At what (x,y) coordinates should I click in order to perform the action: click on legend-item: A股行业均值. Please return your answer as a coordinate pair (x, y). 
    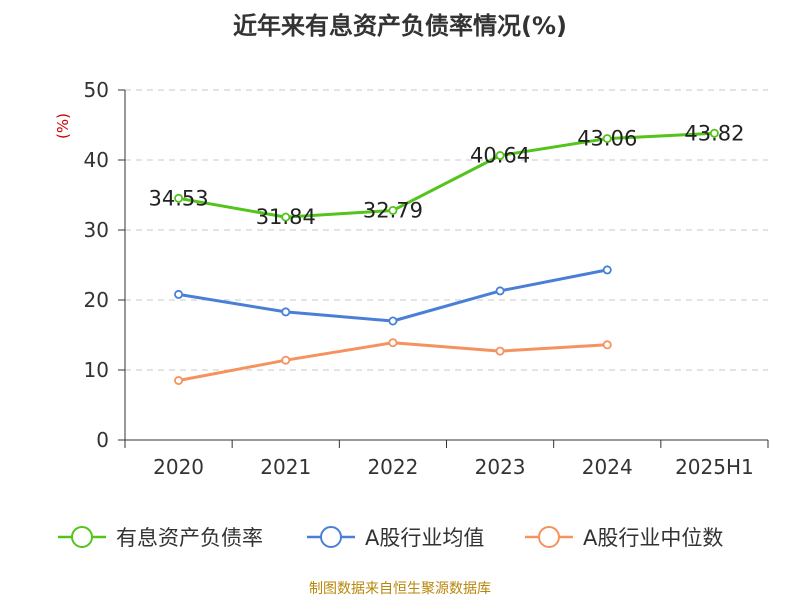
    Looking at the image, I should click on (395, 538).